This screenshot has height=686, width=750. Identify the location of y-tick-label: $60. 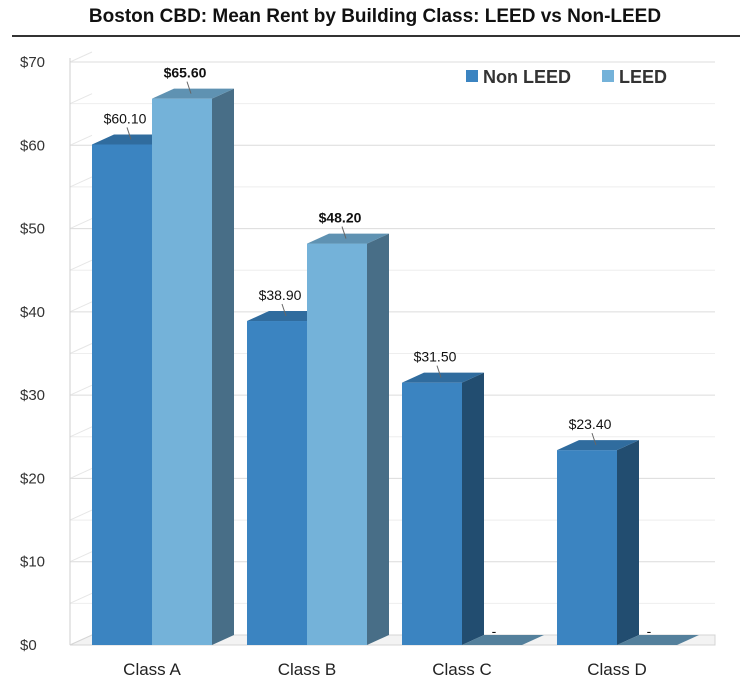
(32, 145).